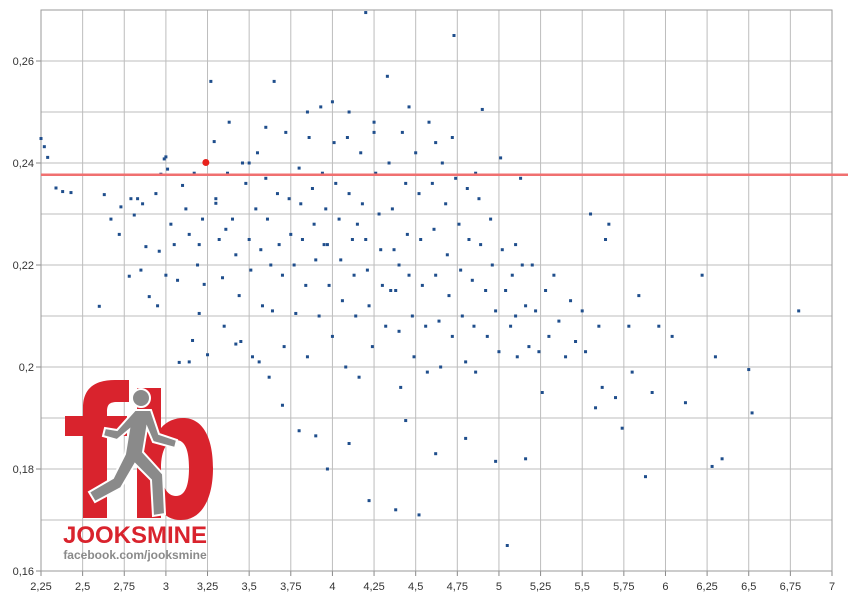 The image size is (848, 605). What do you see at coordinates (23, 164) in the screenshot?
I see `y-tick-label: 0,24` at bounding box center [23, 164].